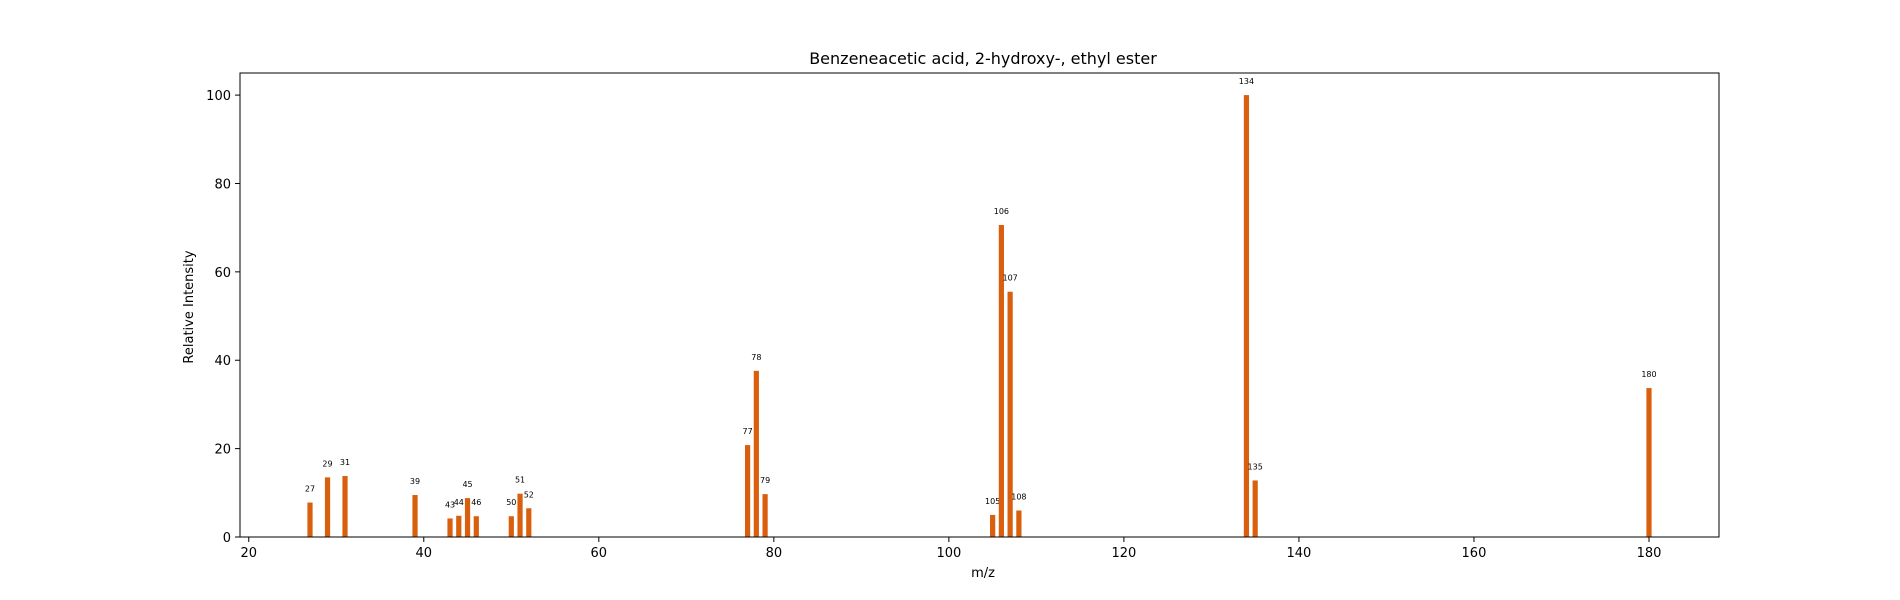 The width and height of the screenshot is (1900, 600). I want to click on data-label-134: 134, so click(1246, 81).